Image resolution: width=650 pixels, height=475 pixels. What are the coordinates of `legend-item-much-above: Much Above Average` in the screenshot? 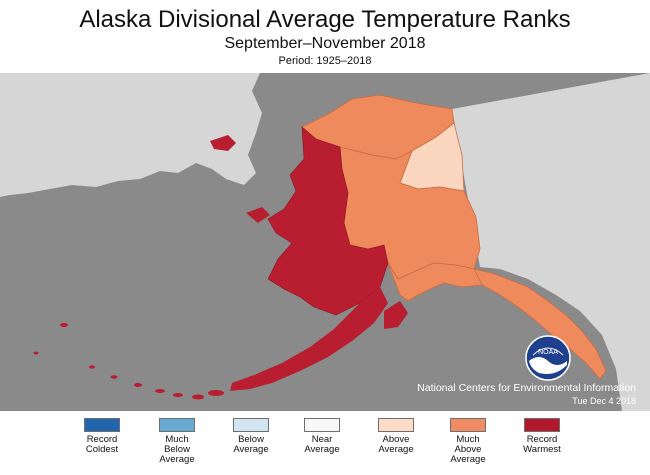 It's located at (468, 441).